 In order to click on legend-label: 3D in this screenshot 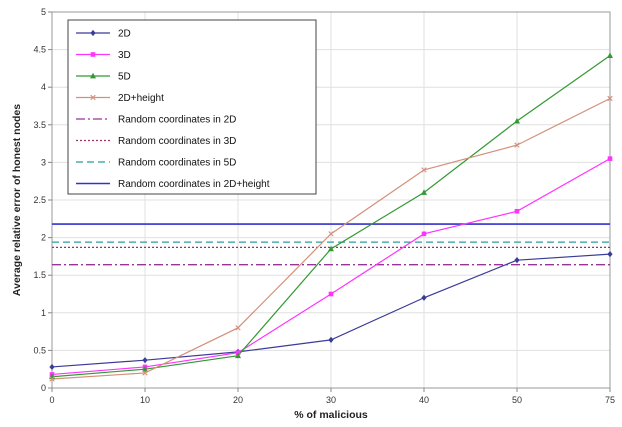, I will do `click(124, 55)`.